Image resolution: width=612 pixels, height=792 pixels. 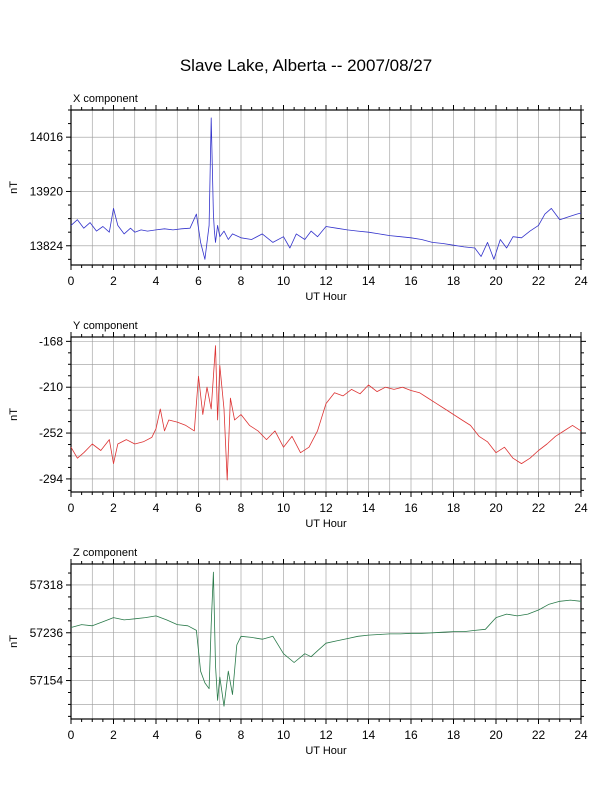 What do you see at coordinates (105, 99) in the screenshot?
I see `panel-title: X component` at bounding box center [105, 99].